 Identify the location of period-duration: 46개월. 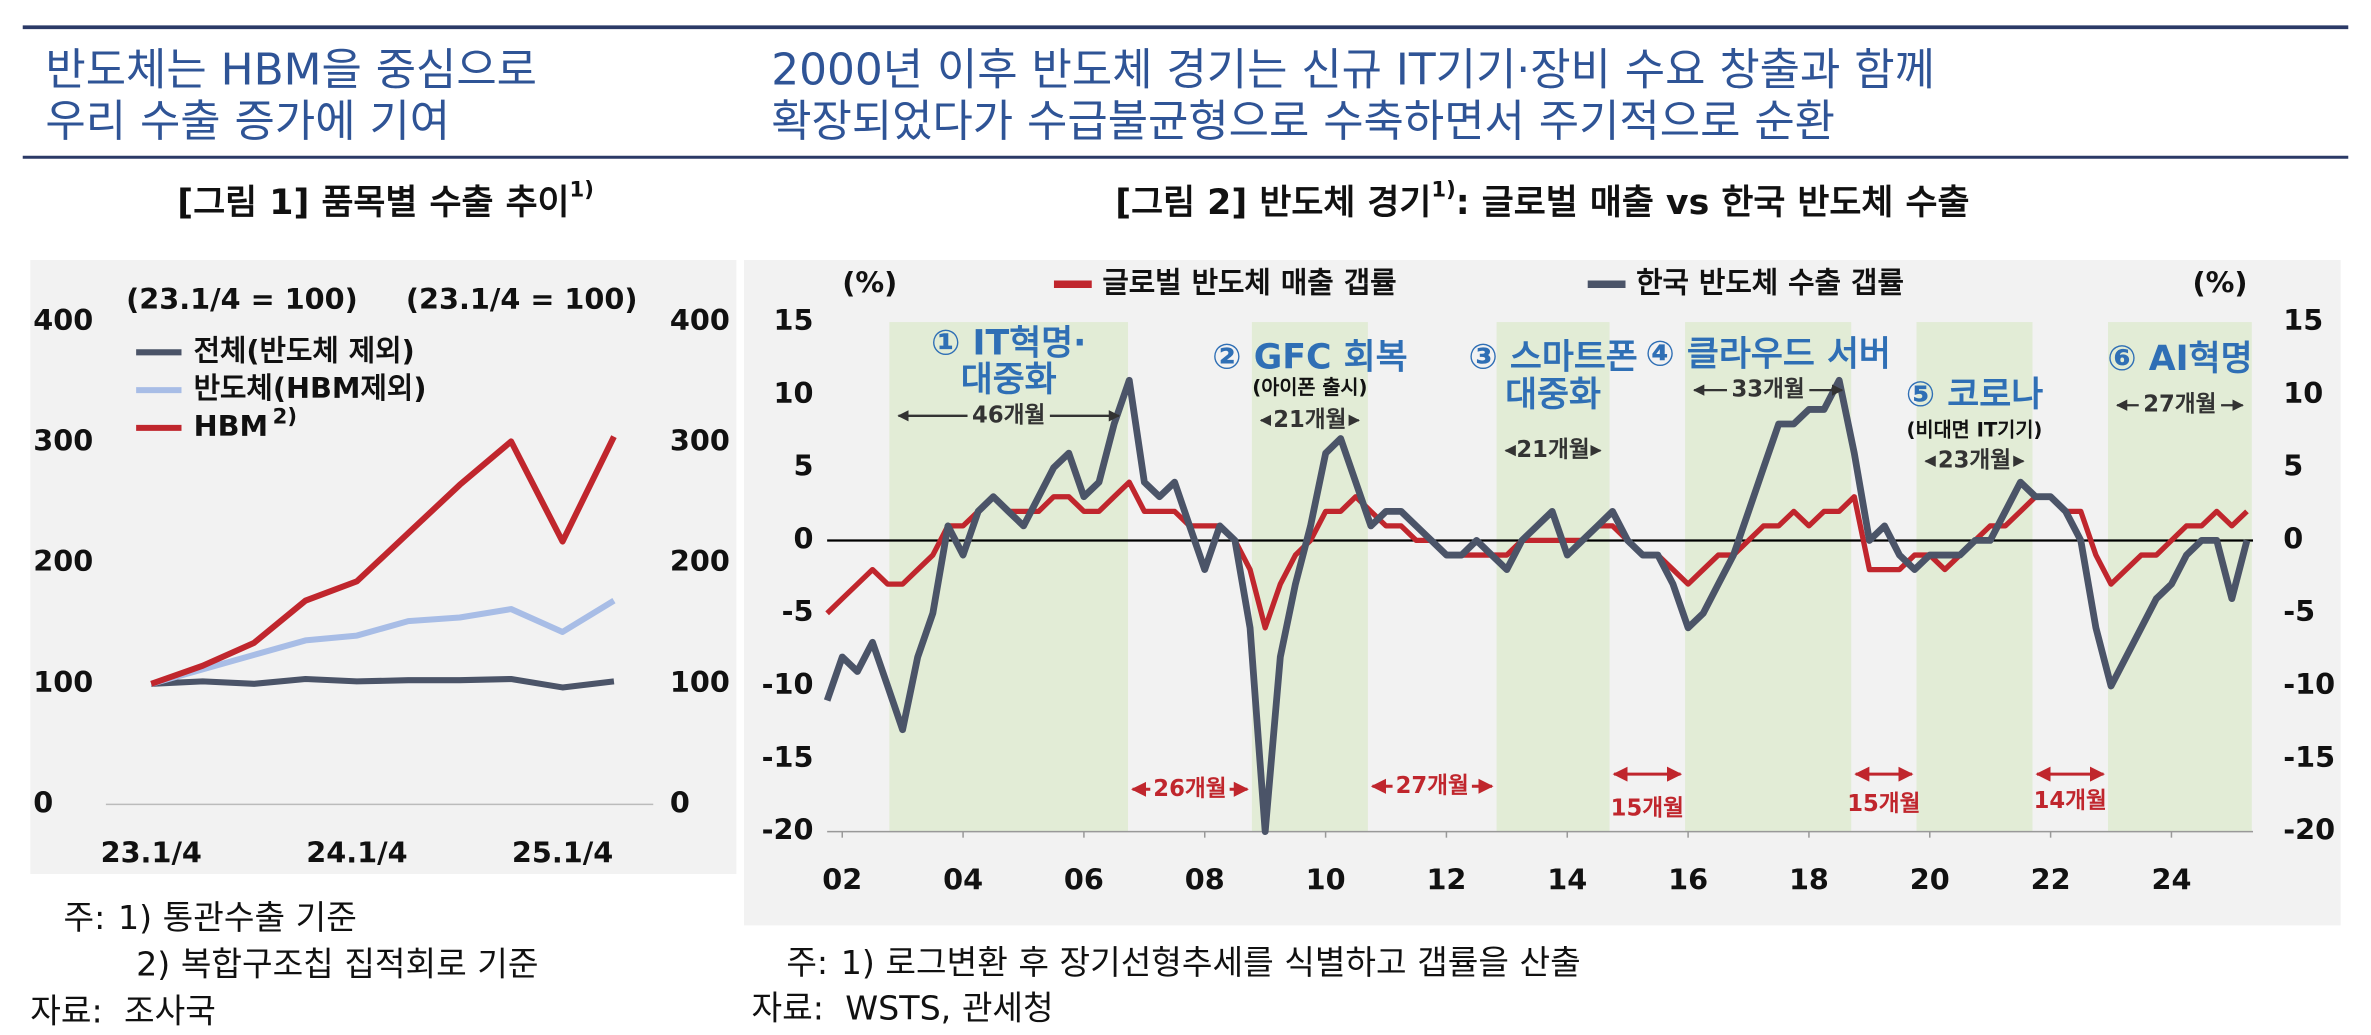
(1008, 415).